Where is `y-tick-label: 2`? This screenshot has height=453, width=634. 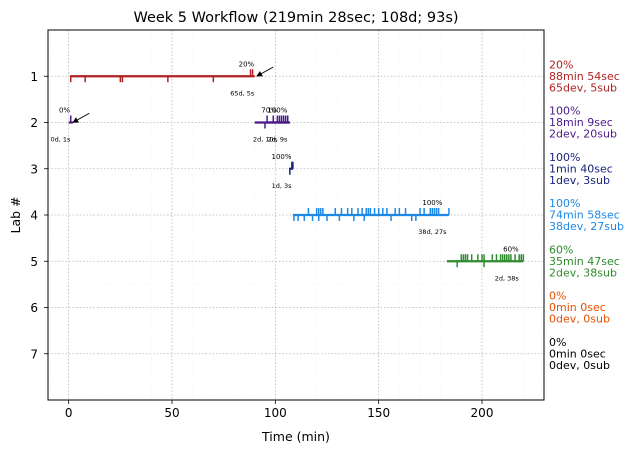 y-tick-label: 2 is located at coordinates (34, 123).